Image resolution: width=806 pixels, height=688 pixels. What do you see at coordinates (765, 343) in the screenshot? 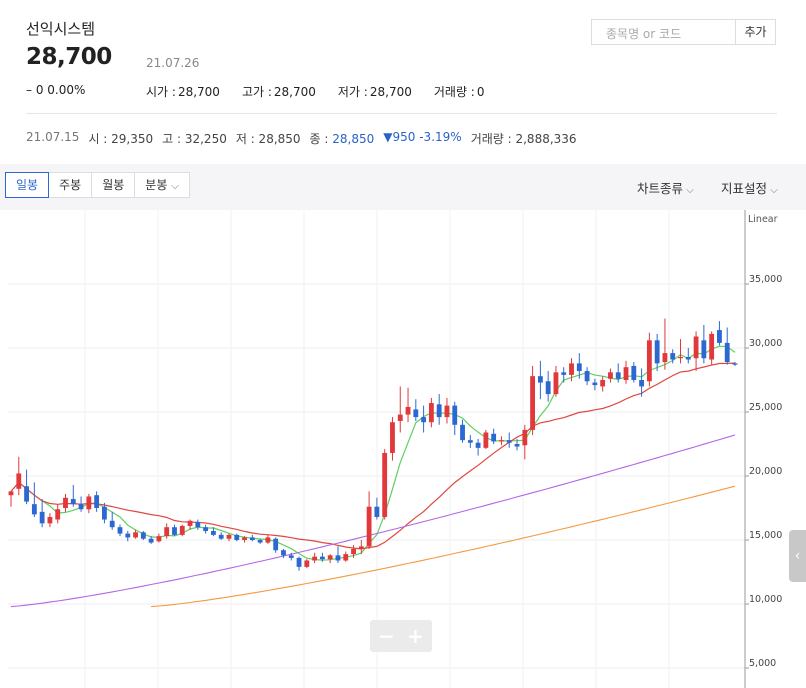
I see `y-tick-label: 30,000` at bounding box center [765, 343].